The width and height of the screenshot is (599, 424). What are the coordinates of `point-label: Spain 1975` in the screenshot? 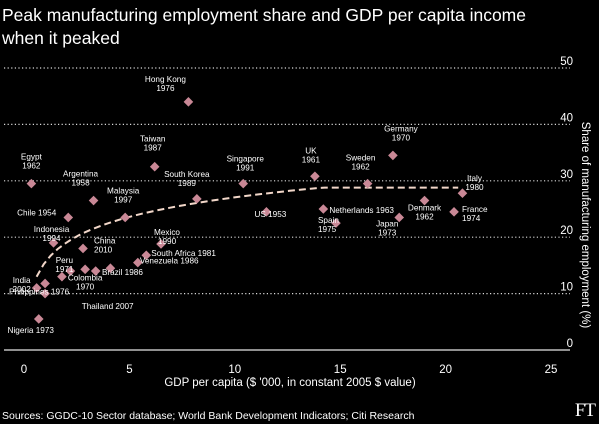 It's located at (328, 225).